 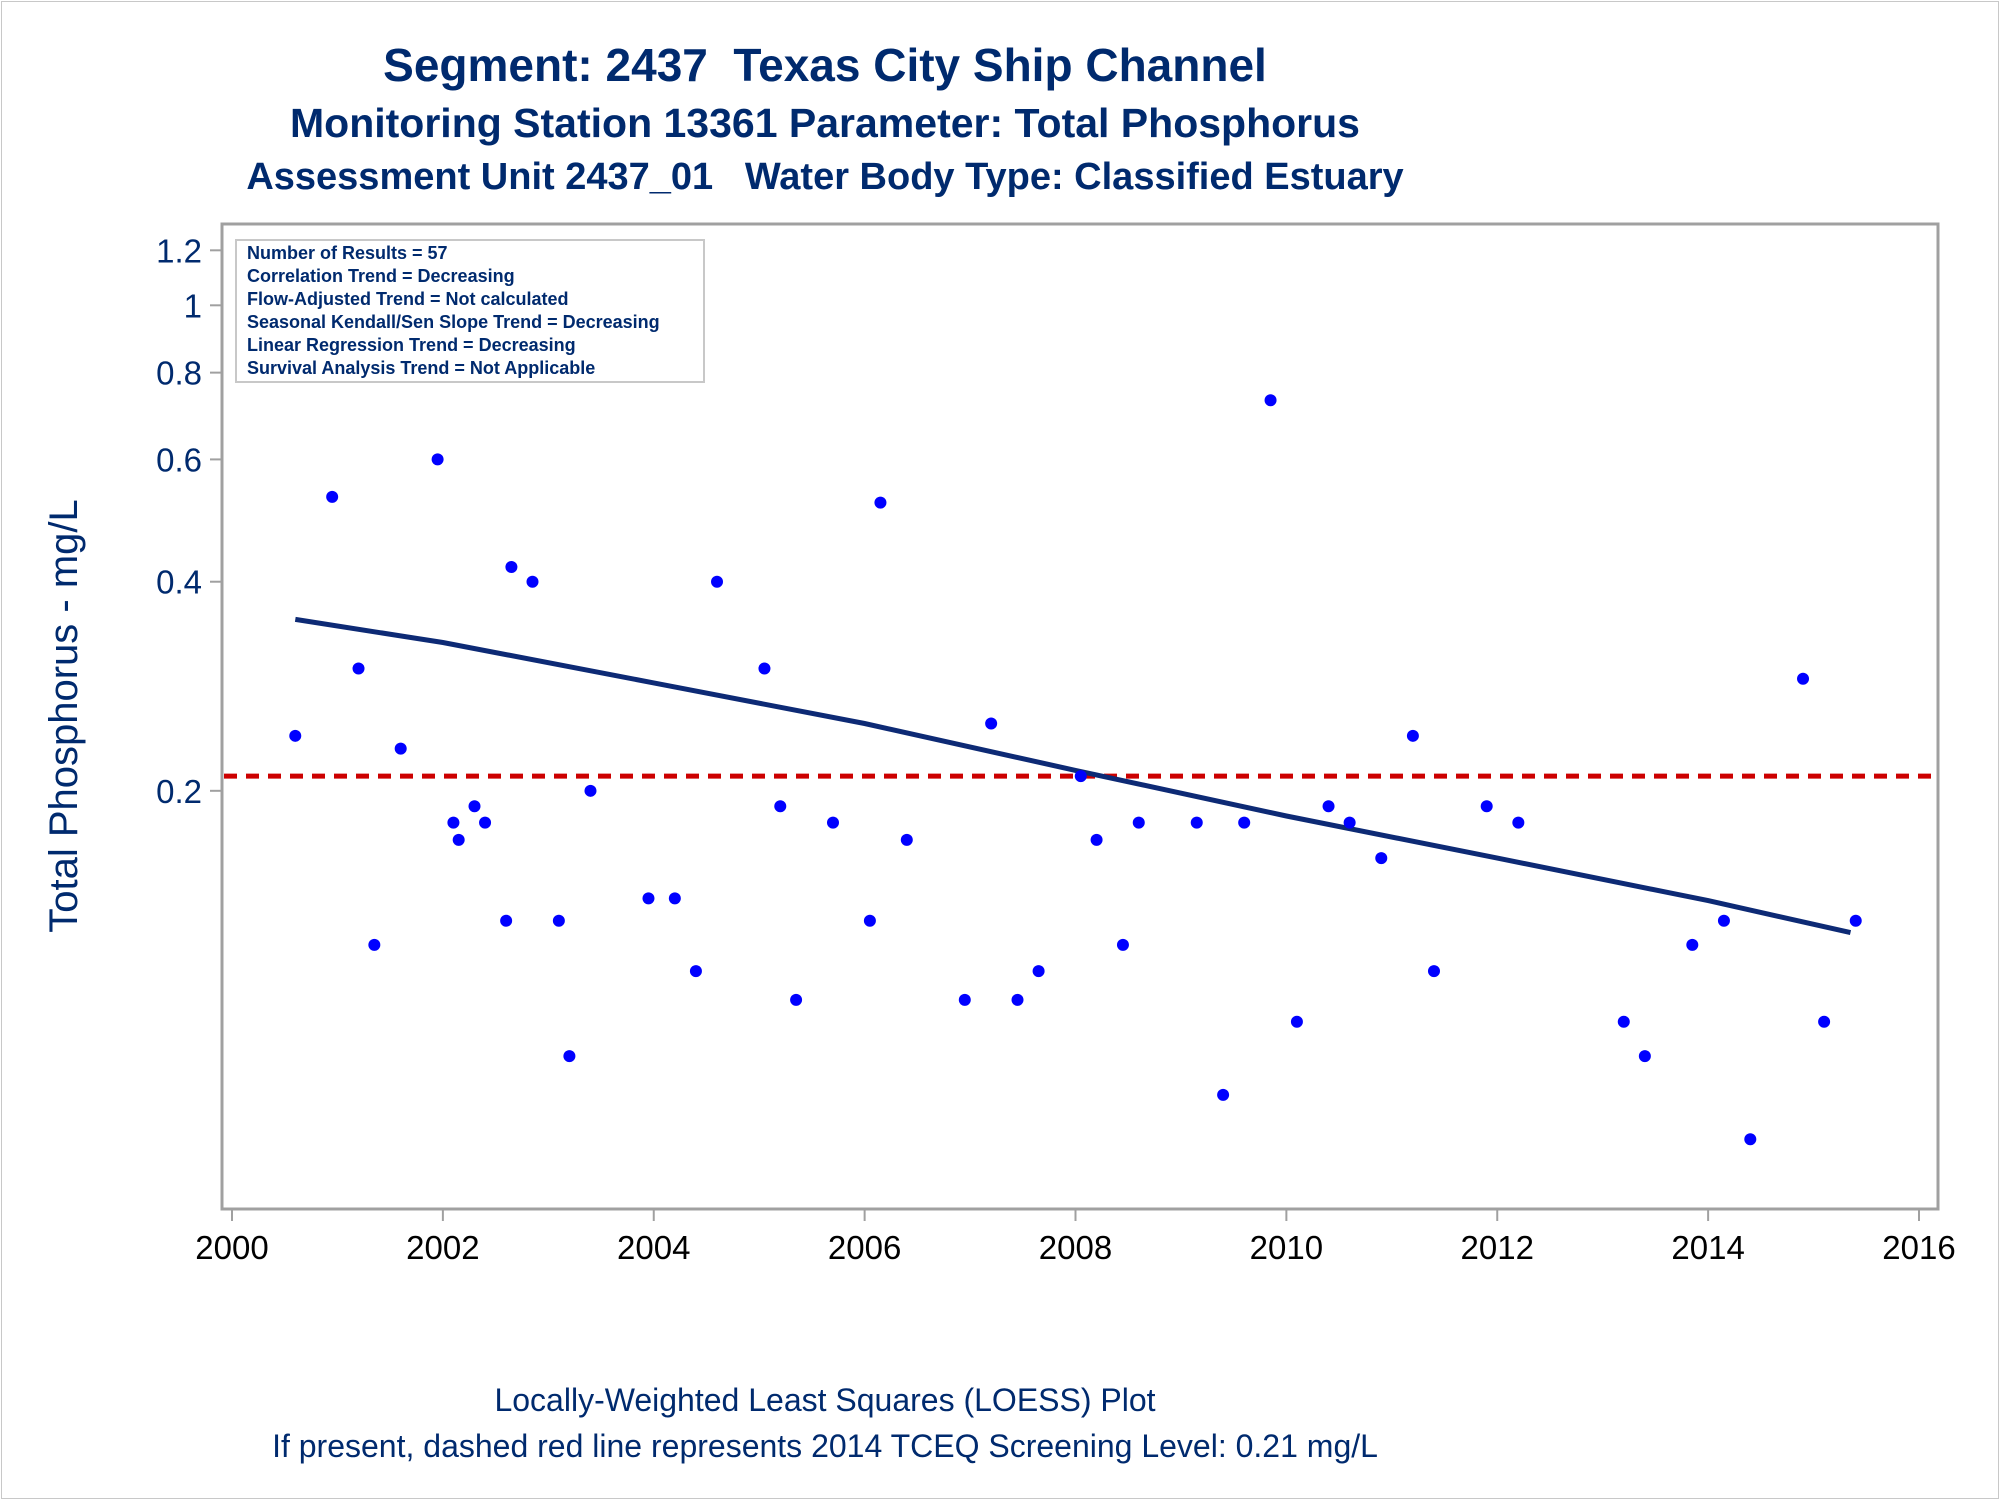 I want to click on x-tick-label: 2008, so click(x=1075, y=1247).